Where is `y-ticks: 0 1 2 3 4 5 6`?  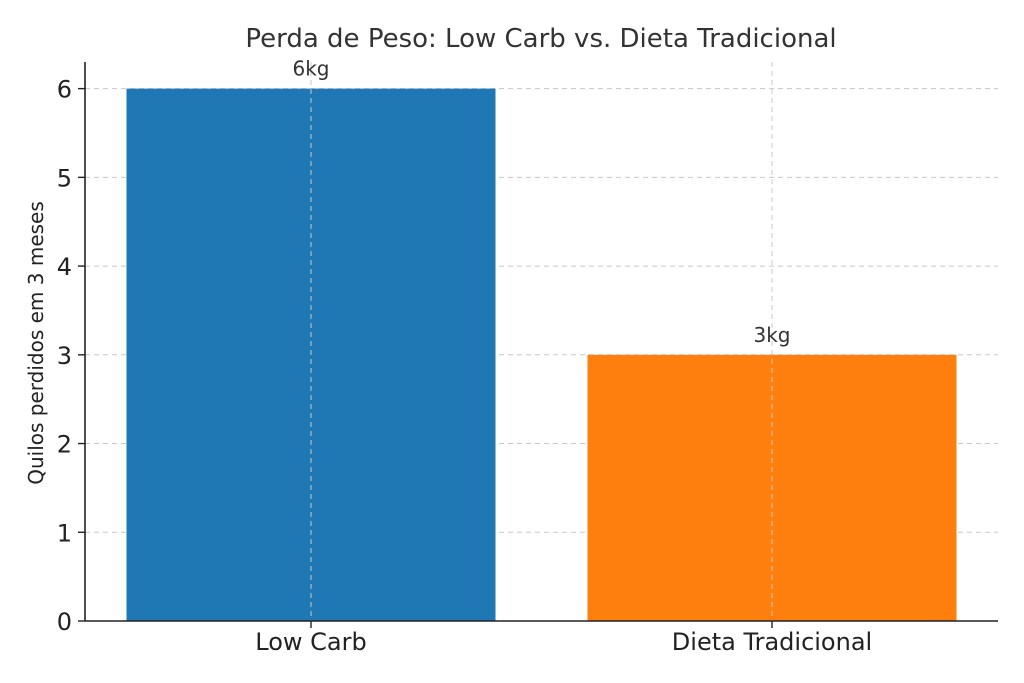 y-ticks: 0 1 2 3 4 5 6 is located at coordinates (71, 356).